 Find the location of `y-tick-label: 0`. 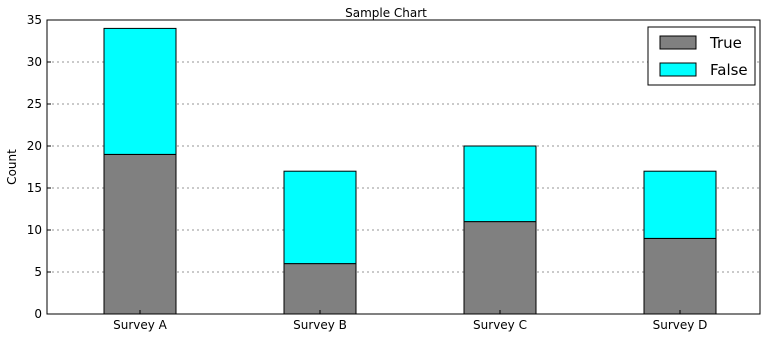

y-tick-label: 0 is located at coordinates (38, 314).